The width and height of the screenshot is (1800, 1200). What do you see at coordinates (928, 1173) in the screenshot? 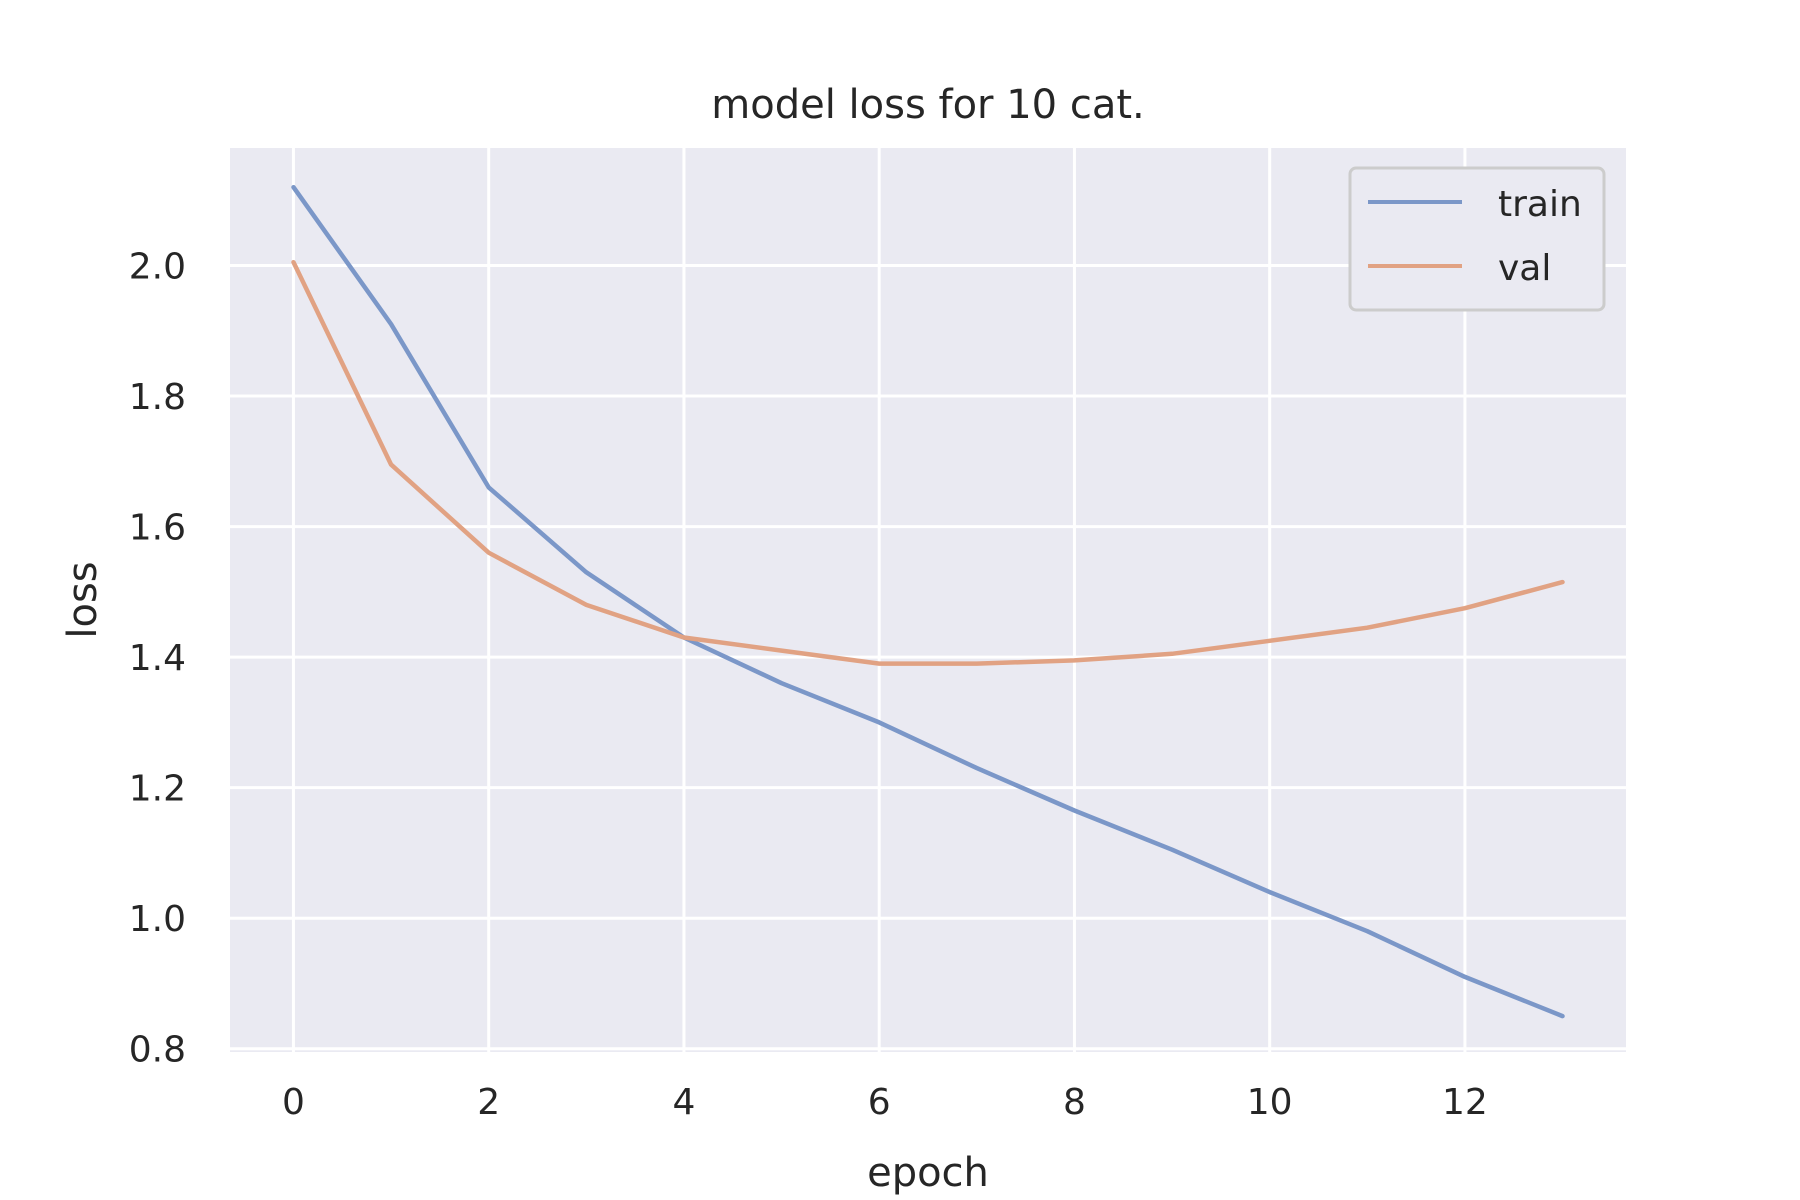
I see `x-axis-label: epoch` at bounding box center [928, 1173].